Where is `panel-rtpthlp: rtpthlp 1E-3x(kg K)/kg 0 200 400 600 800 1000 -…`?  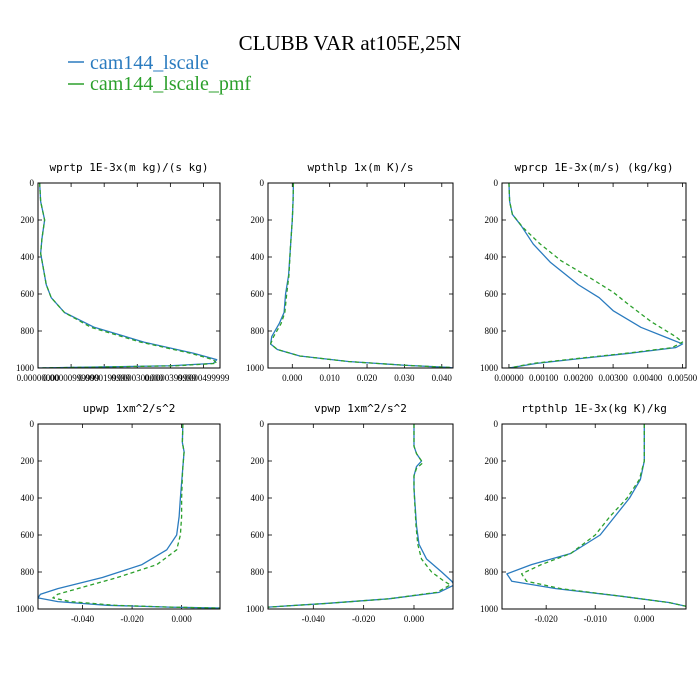
panel-rtpthlp: rtpthlp 1E-3x(kg K)/kg 0 200 400 600 800 1000 -… is located at coordinates (583, 513).